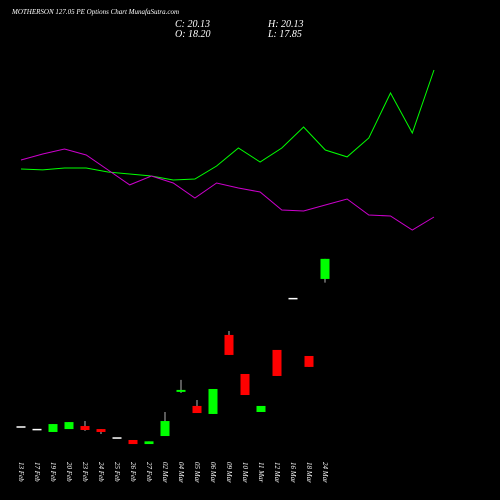 This screenshot has height=500, width=500. Describe the element at coordinates (325, 472) in the screenshot. I see `x-tick-label: 24 Mar` at that location.